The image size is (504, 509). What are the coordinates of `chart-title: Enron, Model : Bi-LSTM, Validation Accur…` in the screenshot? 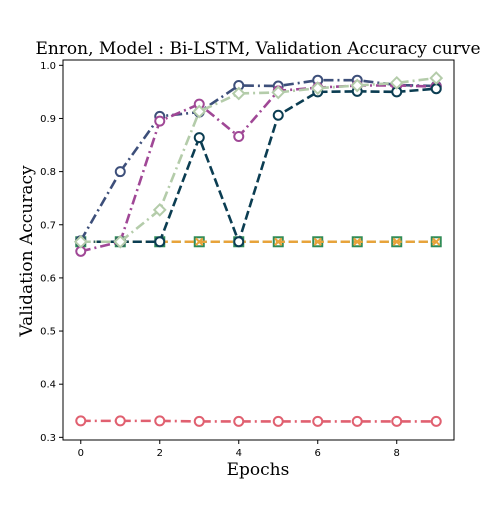 It's located at (257, 49).